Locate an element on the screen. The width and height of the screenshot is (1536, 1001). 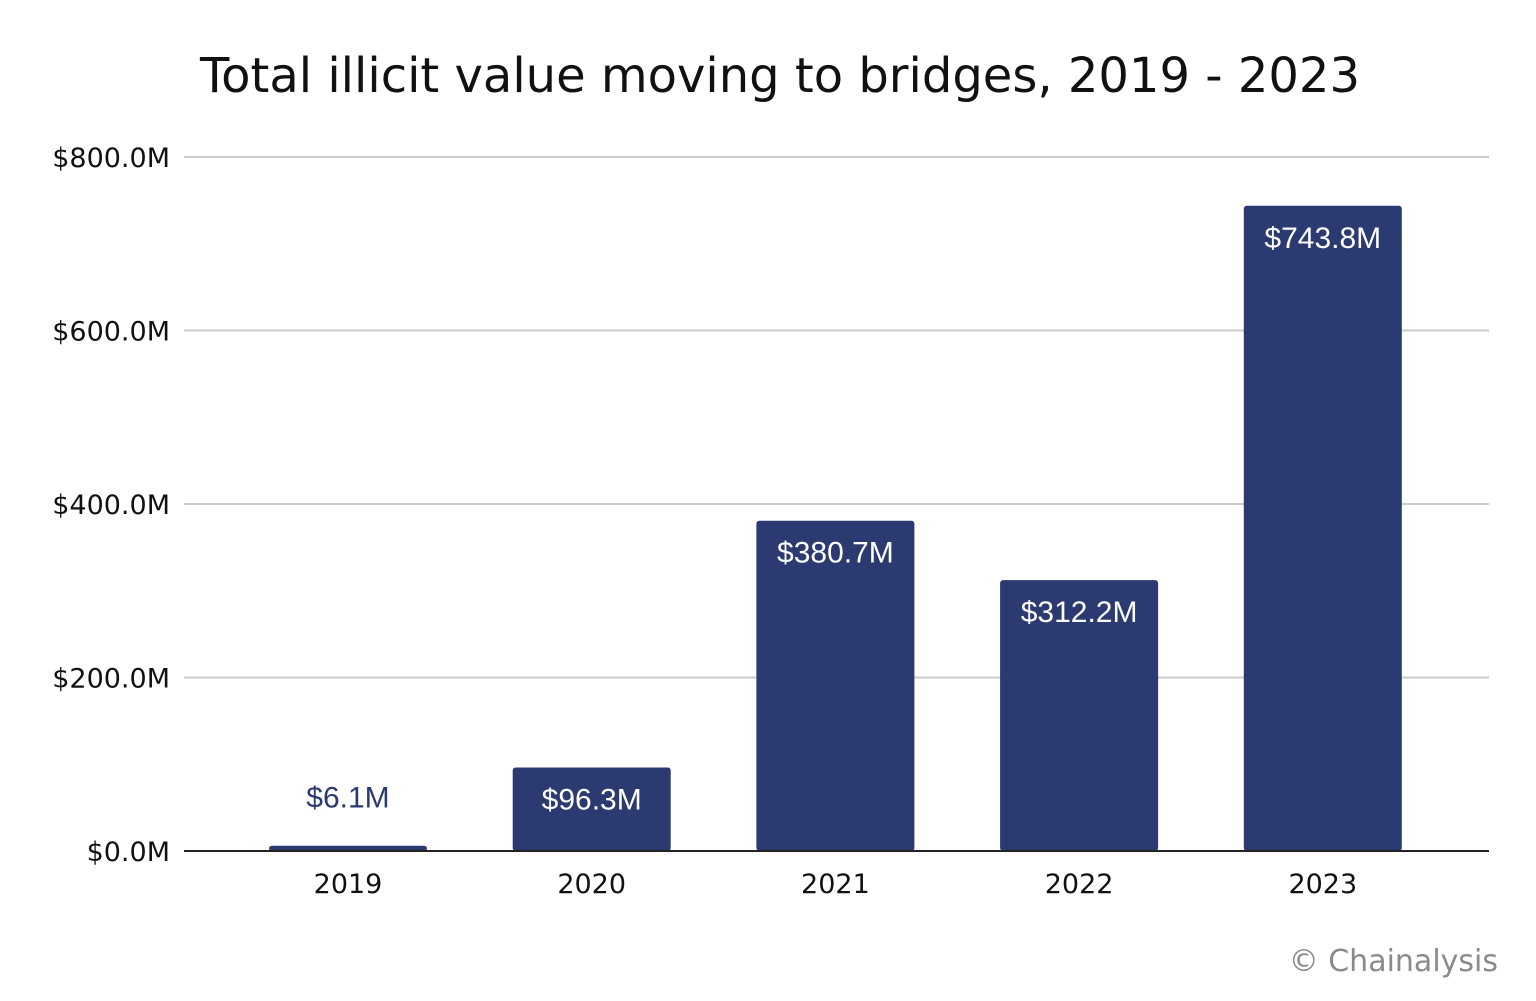
x-tick-label: 2022 is located at coordinates (1079, 884).